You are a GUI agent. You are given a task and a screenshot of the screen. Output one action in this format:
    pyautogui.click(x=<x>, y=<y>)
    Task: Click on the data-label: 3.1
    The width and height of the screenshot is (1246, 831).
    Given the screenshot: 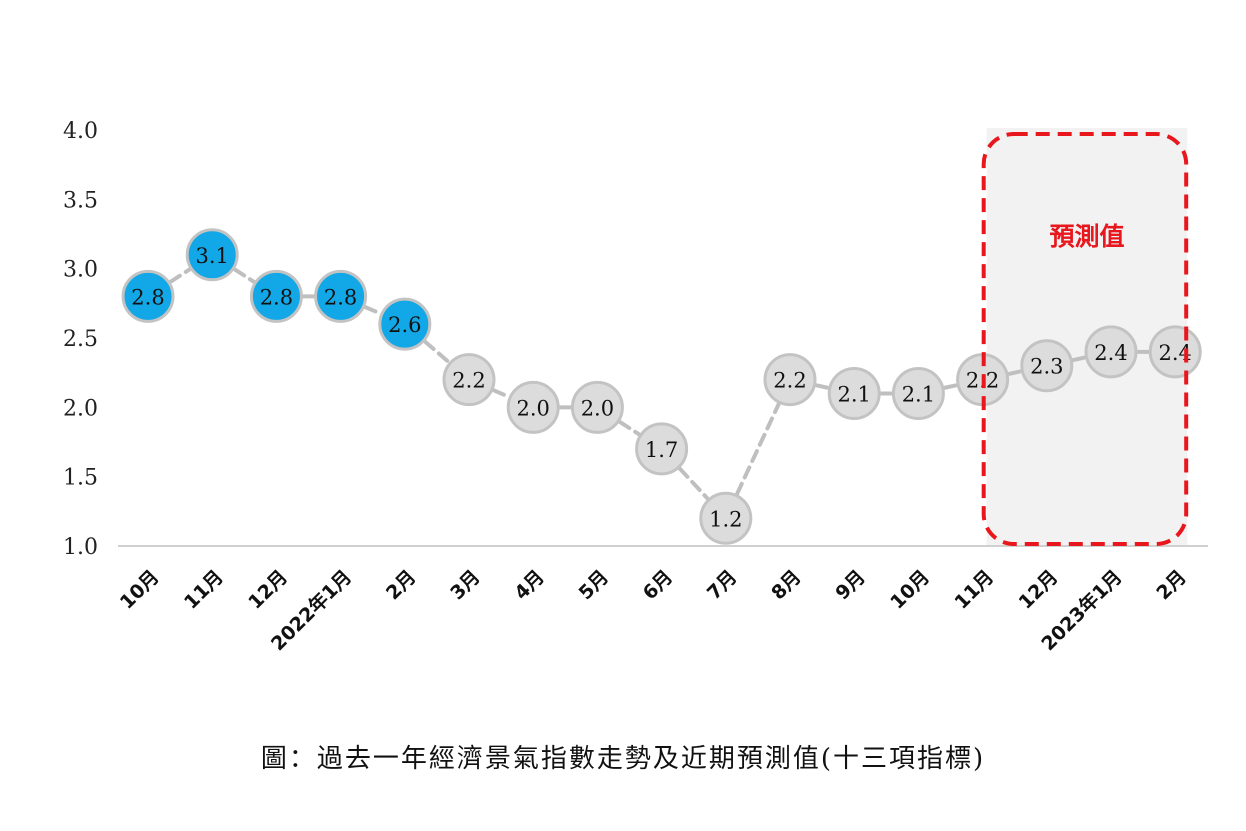 What is the action you would take?
    pyautogui.click(x=211, y=256)
    